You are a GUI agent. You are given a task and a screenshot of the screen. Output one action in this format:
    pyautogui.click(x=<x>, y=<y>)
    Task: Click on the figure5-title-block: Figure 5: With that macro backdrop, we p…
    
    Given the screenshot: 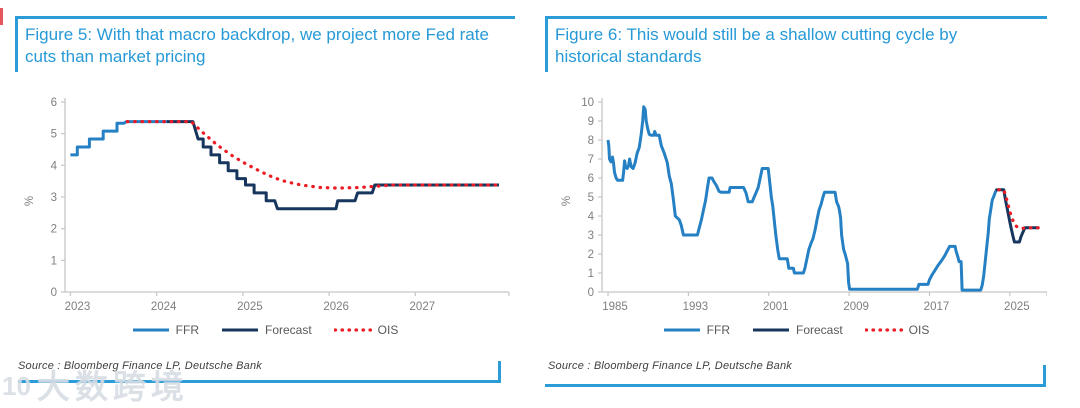 What is the action you would take?
    pyautogui.click(x=265, y=44)
    